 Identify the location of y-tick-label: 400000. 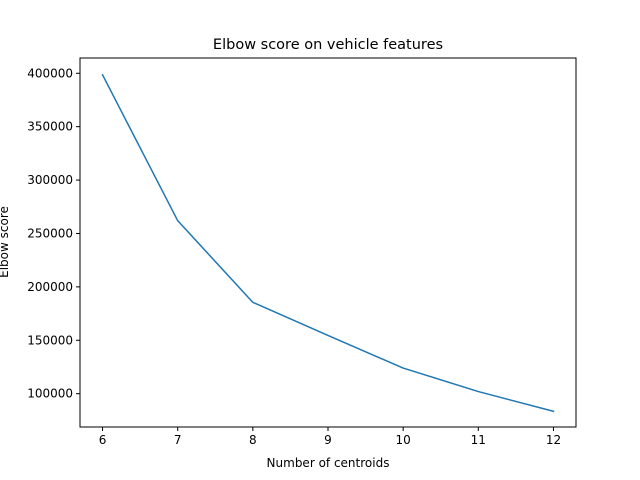
(50, 73).